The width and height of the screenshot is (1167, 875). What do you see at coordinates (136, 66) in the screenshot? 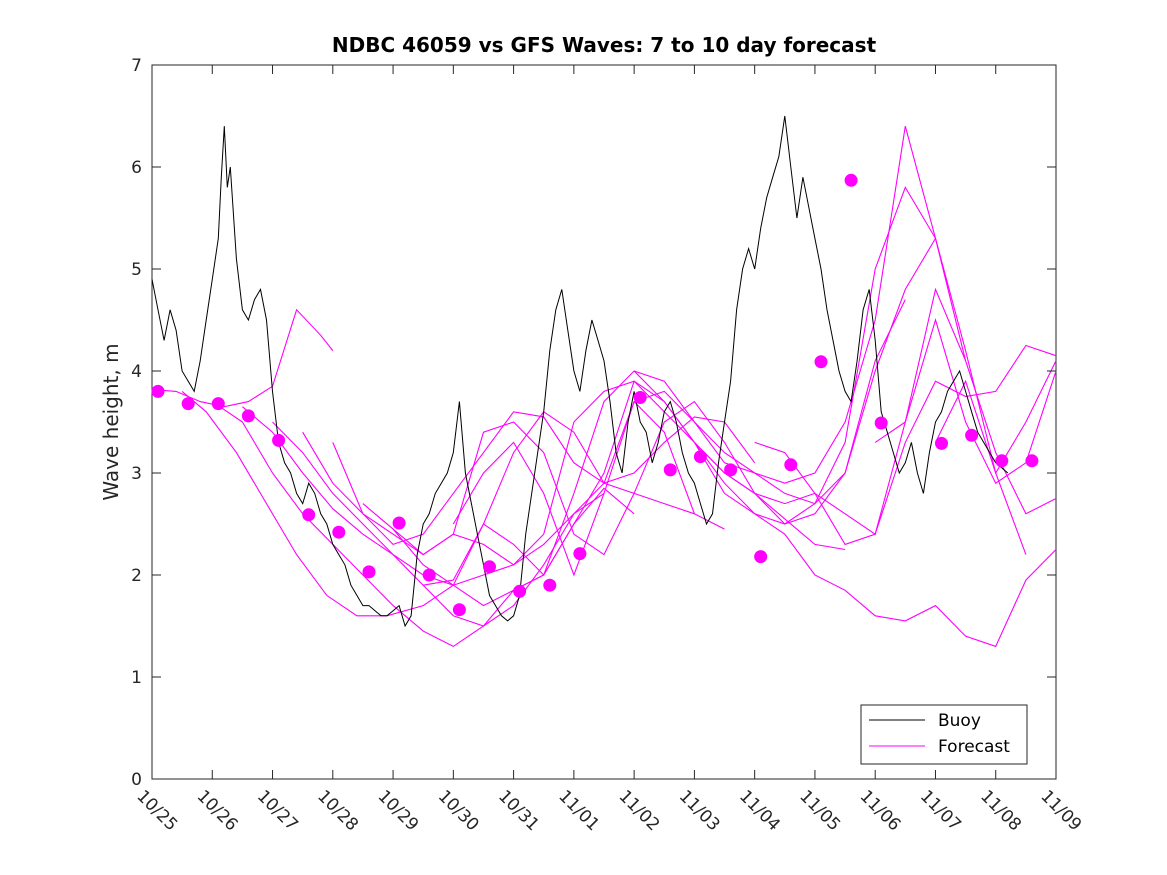
I see `y-tick-label: 7` at bounding box center [136, 66].